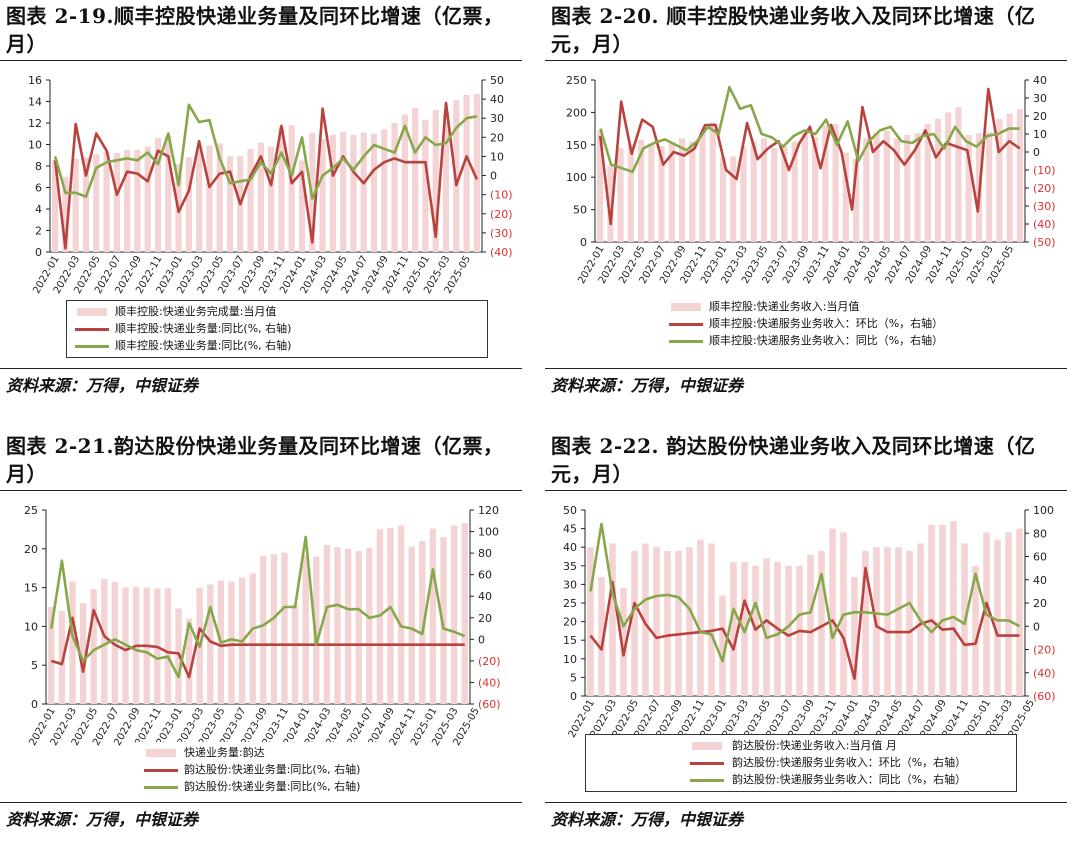 This screenshot has width=1080, height=846. What do you see at coordinates (196, 311) in the screenshot?
I see `legend-label: 顺丰控股:快递业务完成量:当月值` at bounding box center [196, 311].